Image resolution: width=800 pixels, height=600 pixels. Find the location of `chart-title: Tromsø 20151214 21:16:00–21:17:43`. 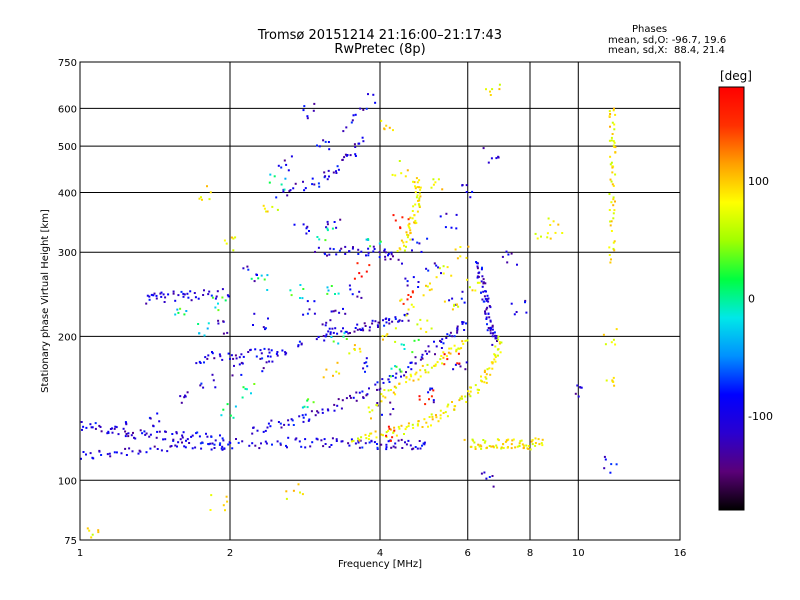

chart-title: Tromsø 20151214 21:16:00–21:17:43 is located at coordinates (380, 35).